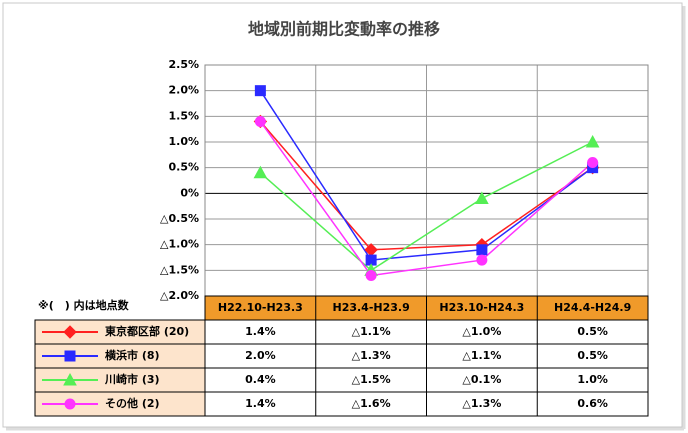  What do you see at coordinates (371, 403) in the screenshot?
I see `data-label: △1.6%` at bounding box center [371, 403].